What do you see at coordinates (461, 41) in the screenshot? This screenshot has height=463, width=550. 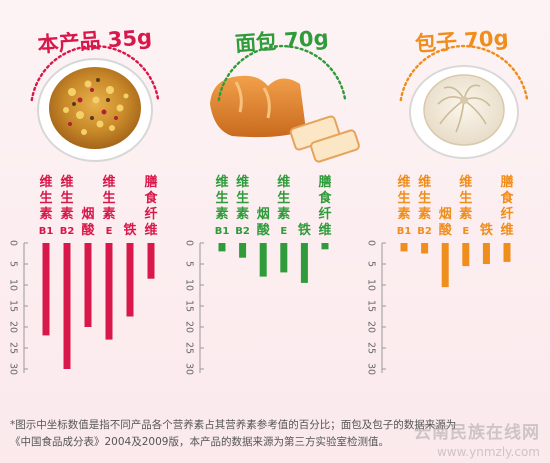 I see `panel-3-title: 包子 70g` at bounding box center [461, 41].